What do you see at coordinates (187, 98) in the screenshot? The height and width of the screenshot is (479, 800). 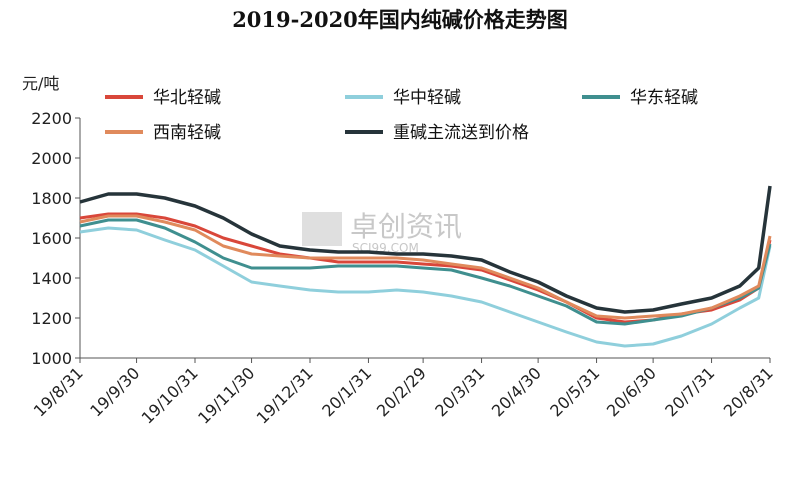 I see `legend-label-1: 华北轻碱` at bounding box center [187, 98].